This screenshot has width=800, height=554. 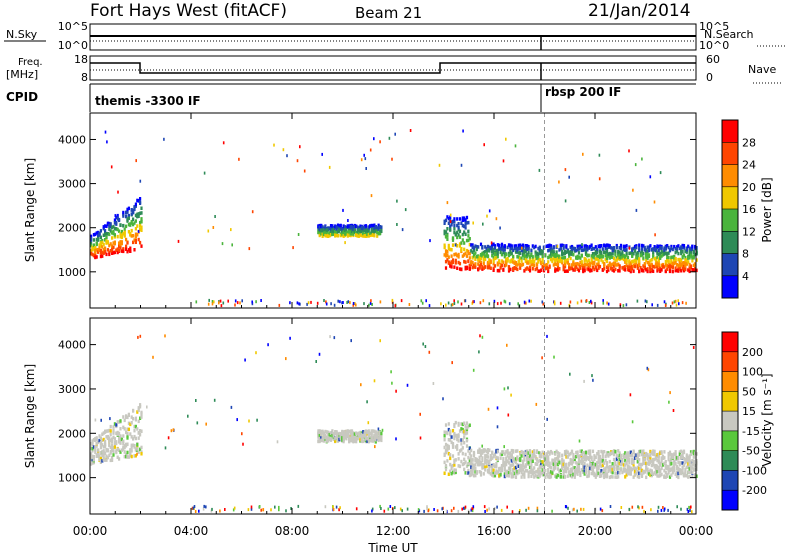 What do you see at coordinates (72, 139) in the screenshot?
I see `y-tick-label: 4000` at bounding box center [72, 139].